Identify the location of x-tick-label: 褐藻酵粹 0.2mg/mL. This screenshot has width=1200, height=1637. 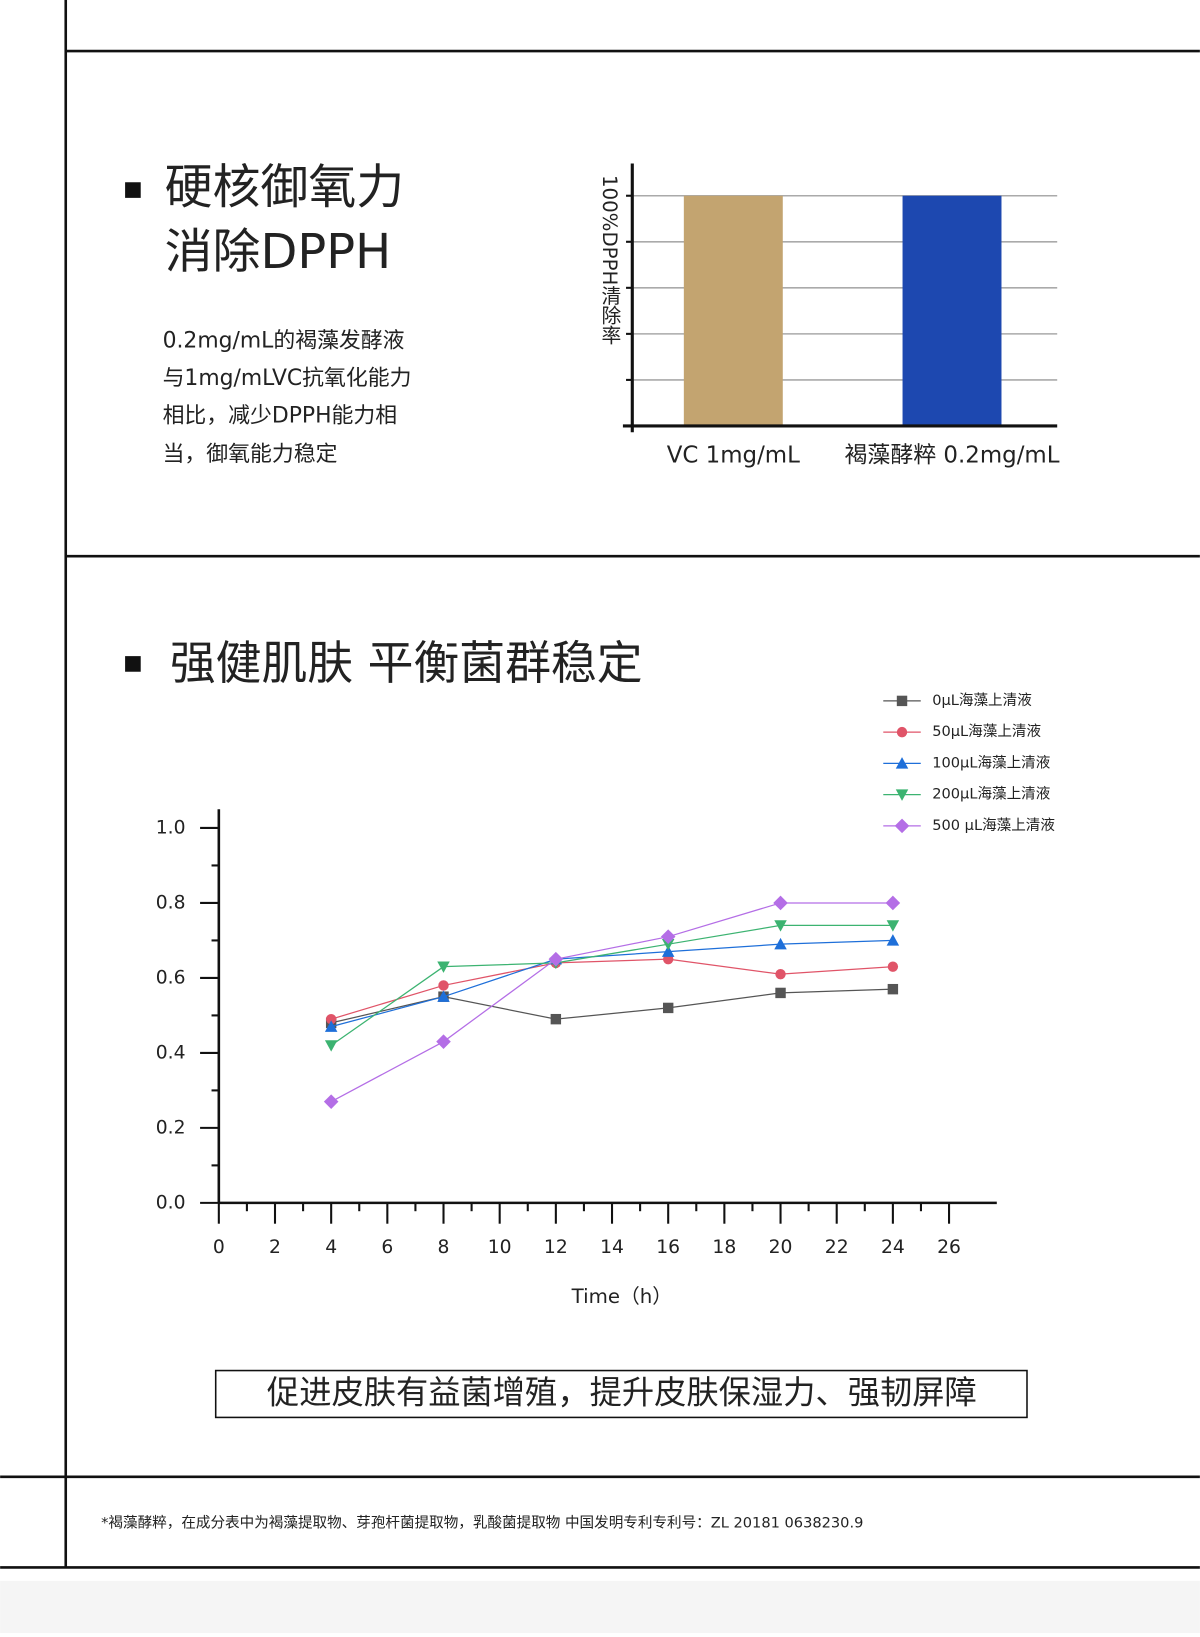
(952, 456).